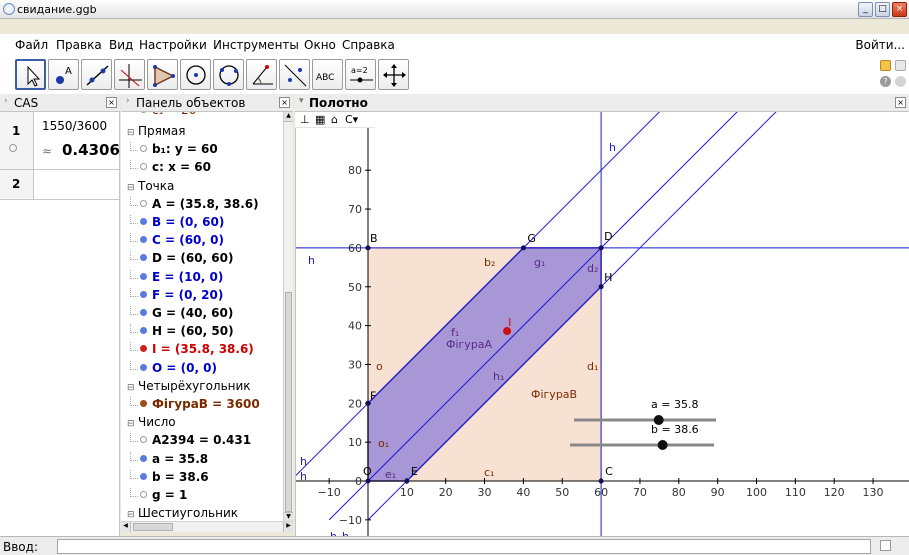 This screenshot has width=909, height=555. What do you see at coordinates (193, 406) in the screenshot?
I see `algebra-item: ФігураB = 3600` at bounding box center [193, 406].